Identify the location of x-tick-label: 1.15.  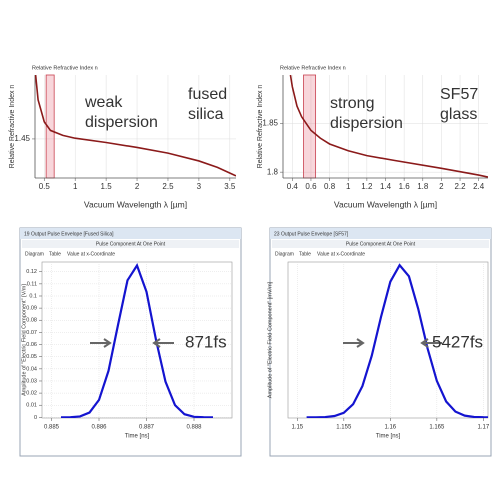
(297, 428).